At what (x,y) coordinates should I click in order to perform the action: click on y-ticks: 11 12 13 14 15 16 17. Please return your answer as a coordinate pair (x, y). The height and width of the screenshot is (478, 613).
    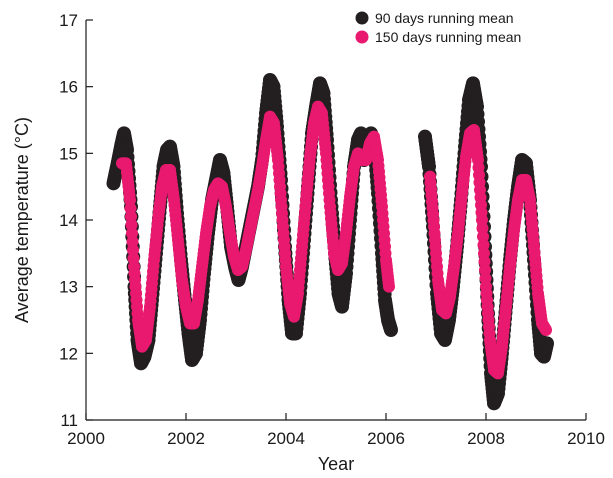
    Looking at the image, I should click on (76, 220).